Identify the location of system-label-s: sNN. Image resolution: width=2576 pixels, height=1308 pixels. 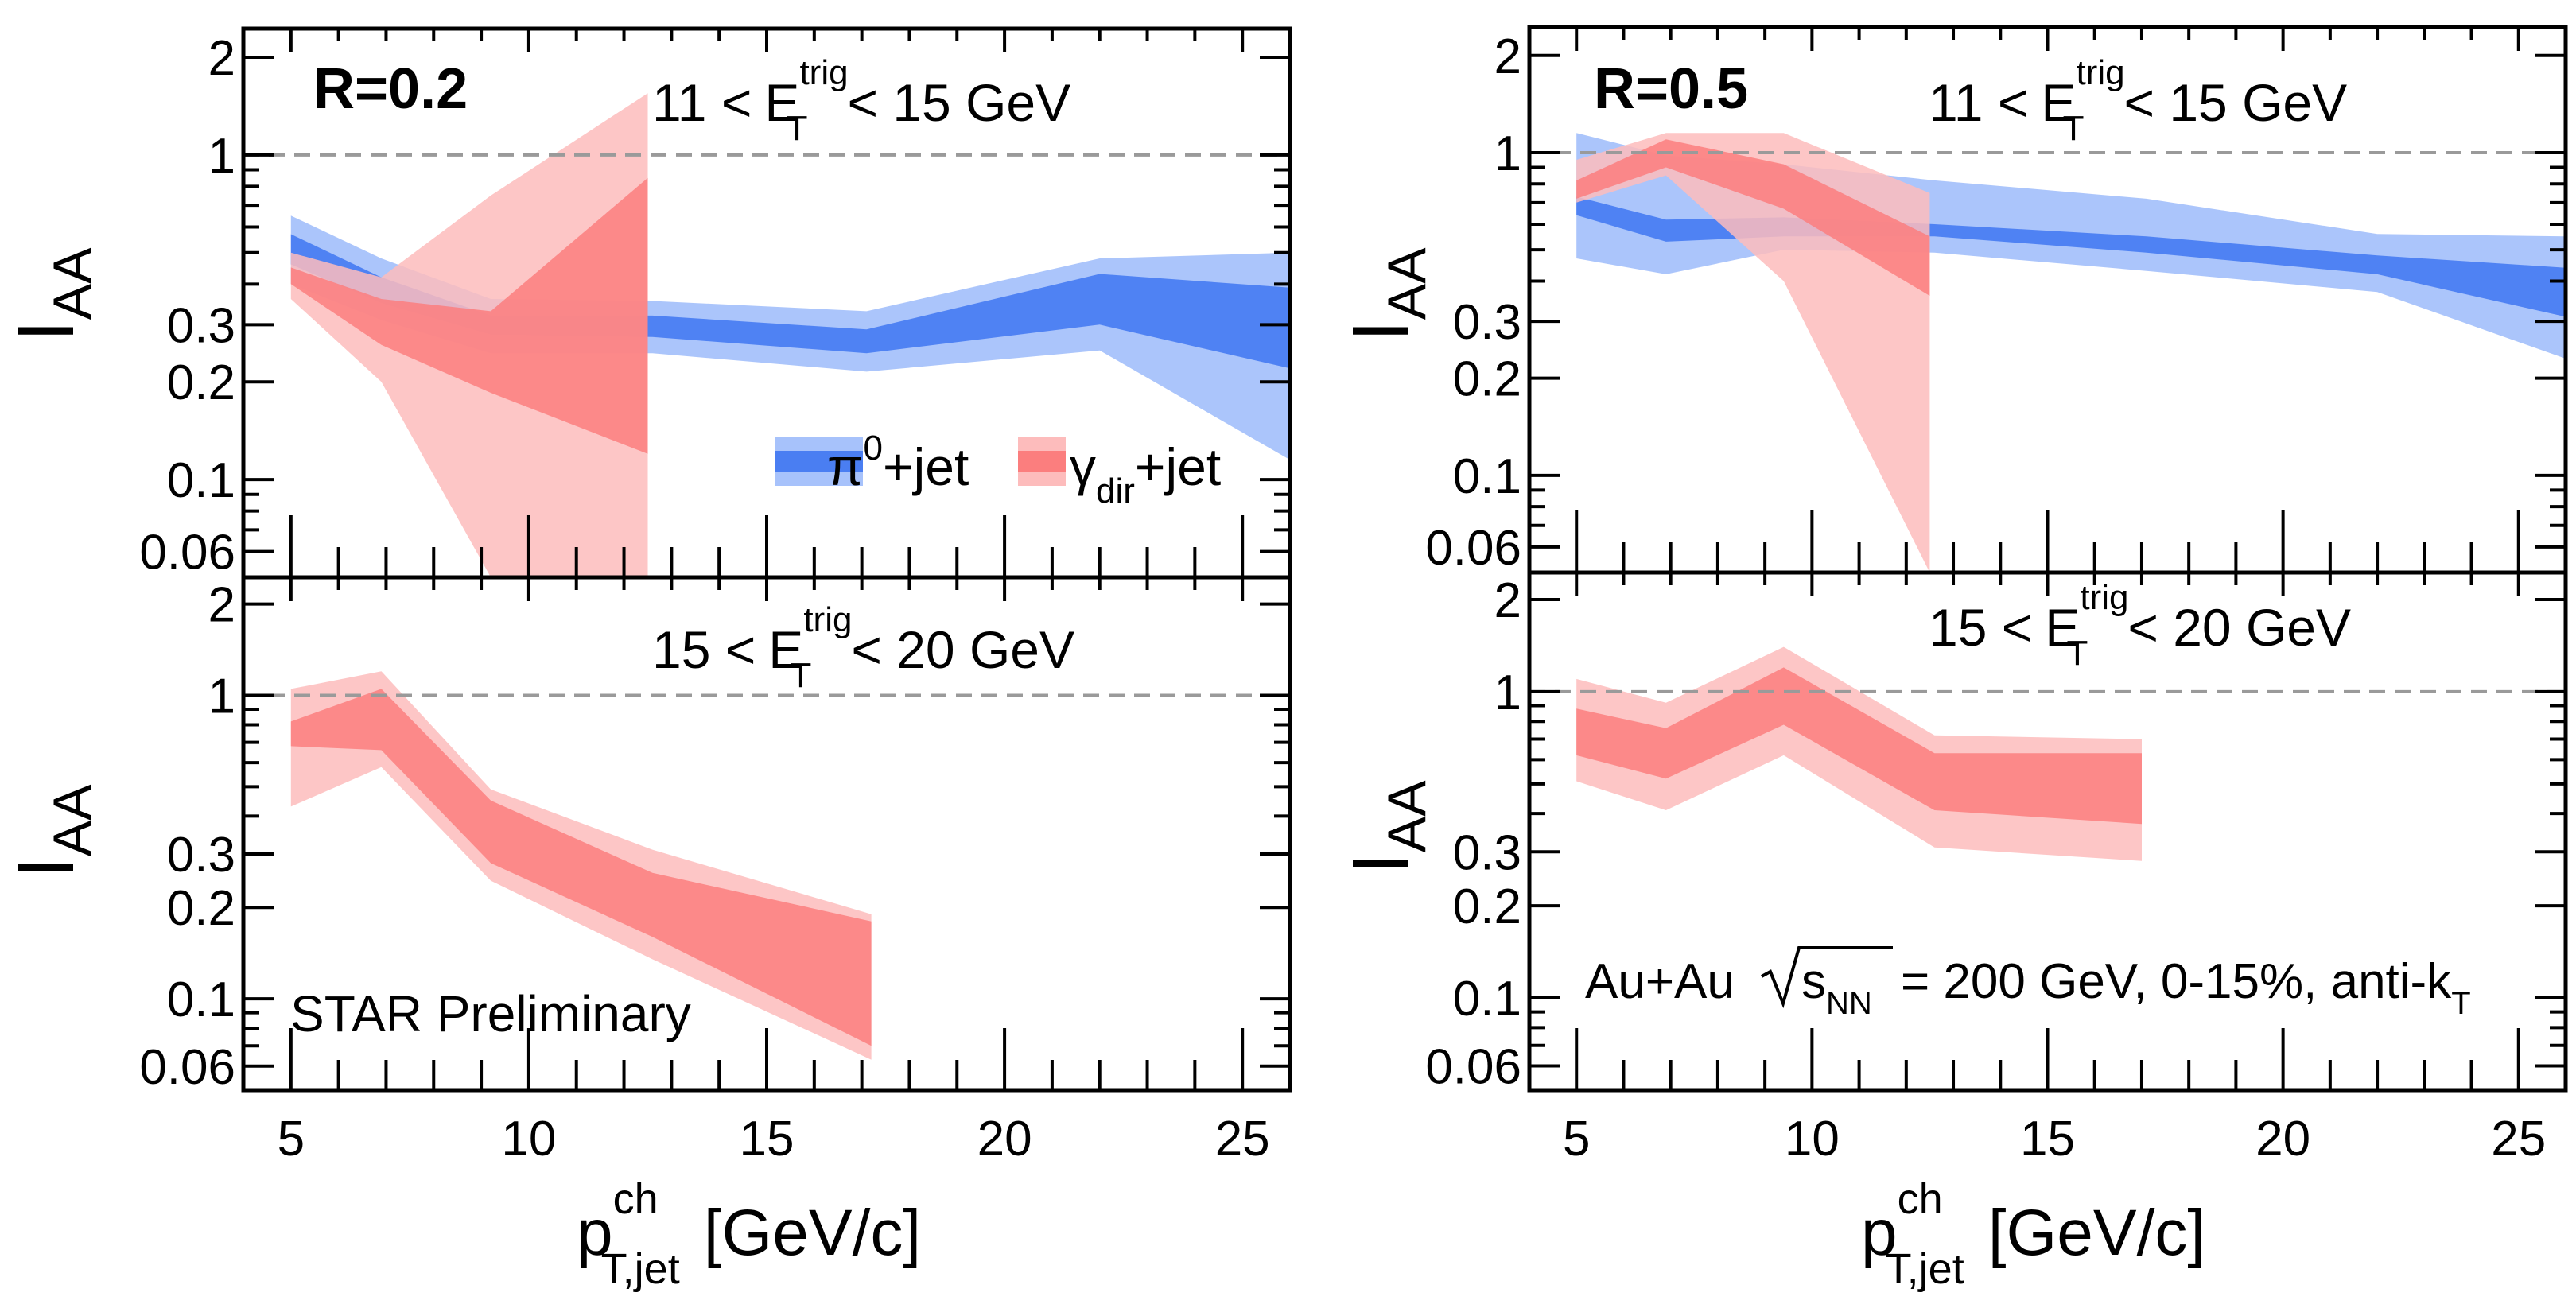
(1836, 987).